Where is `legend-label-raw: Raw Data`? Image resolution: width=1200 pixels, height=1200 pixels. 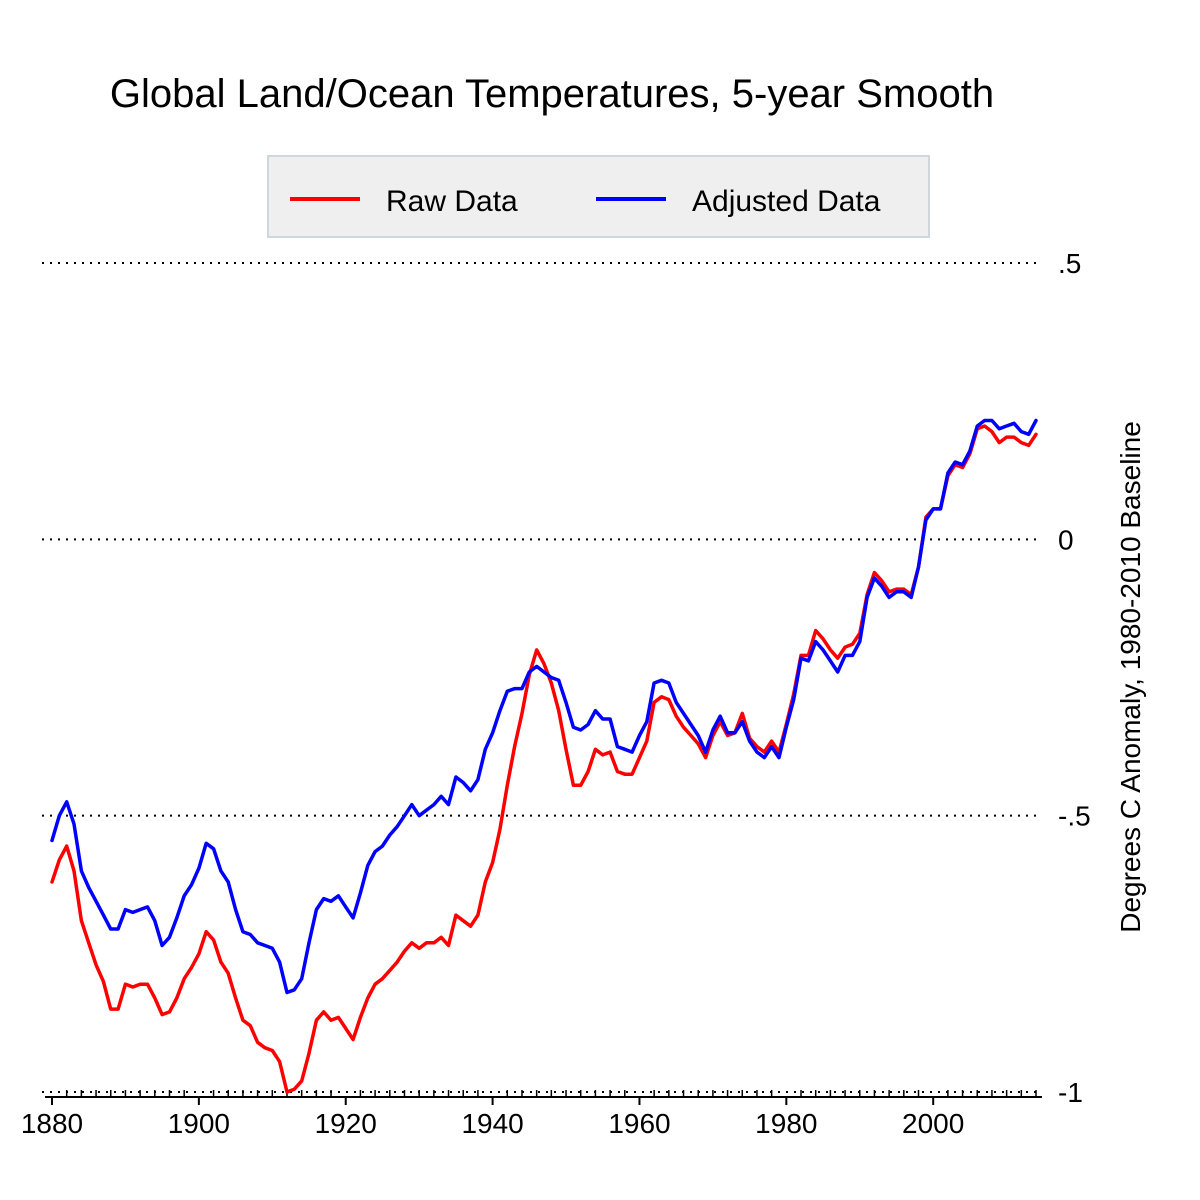 legend-label-raw: Raw Data is located at coordinates (452, 201).